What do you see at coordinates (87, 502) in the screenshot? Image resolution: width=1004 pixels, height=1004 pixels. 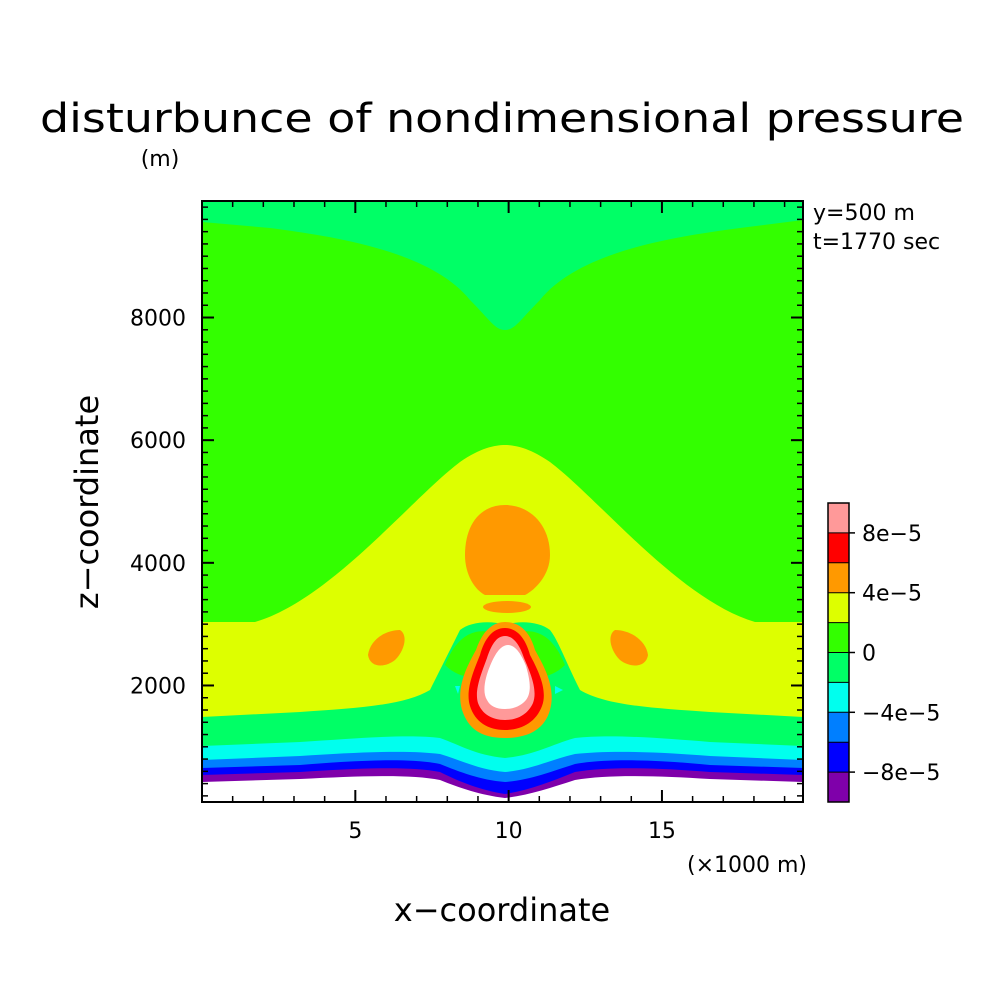 I see `y-axis-label: z−coordinate` at bounding box center [87, 502].